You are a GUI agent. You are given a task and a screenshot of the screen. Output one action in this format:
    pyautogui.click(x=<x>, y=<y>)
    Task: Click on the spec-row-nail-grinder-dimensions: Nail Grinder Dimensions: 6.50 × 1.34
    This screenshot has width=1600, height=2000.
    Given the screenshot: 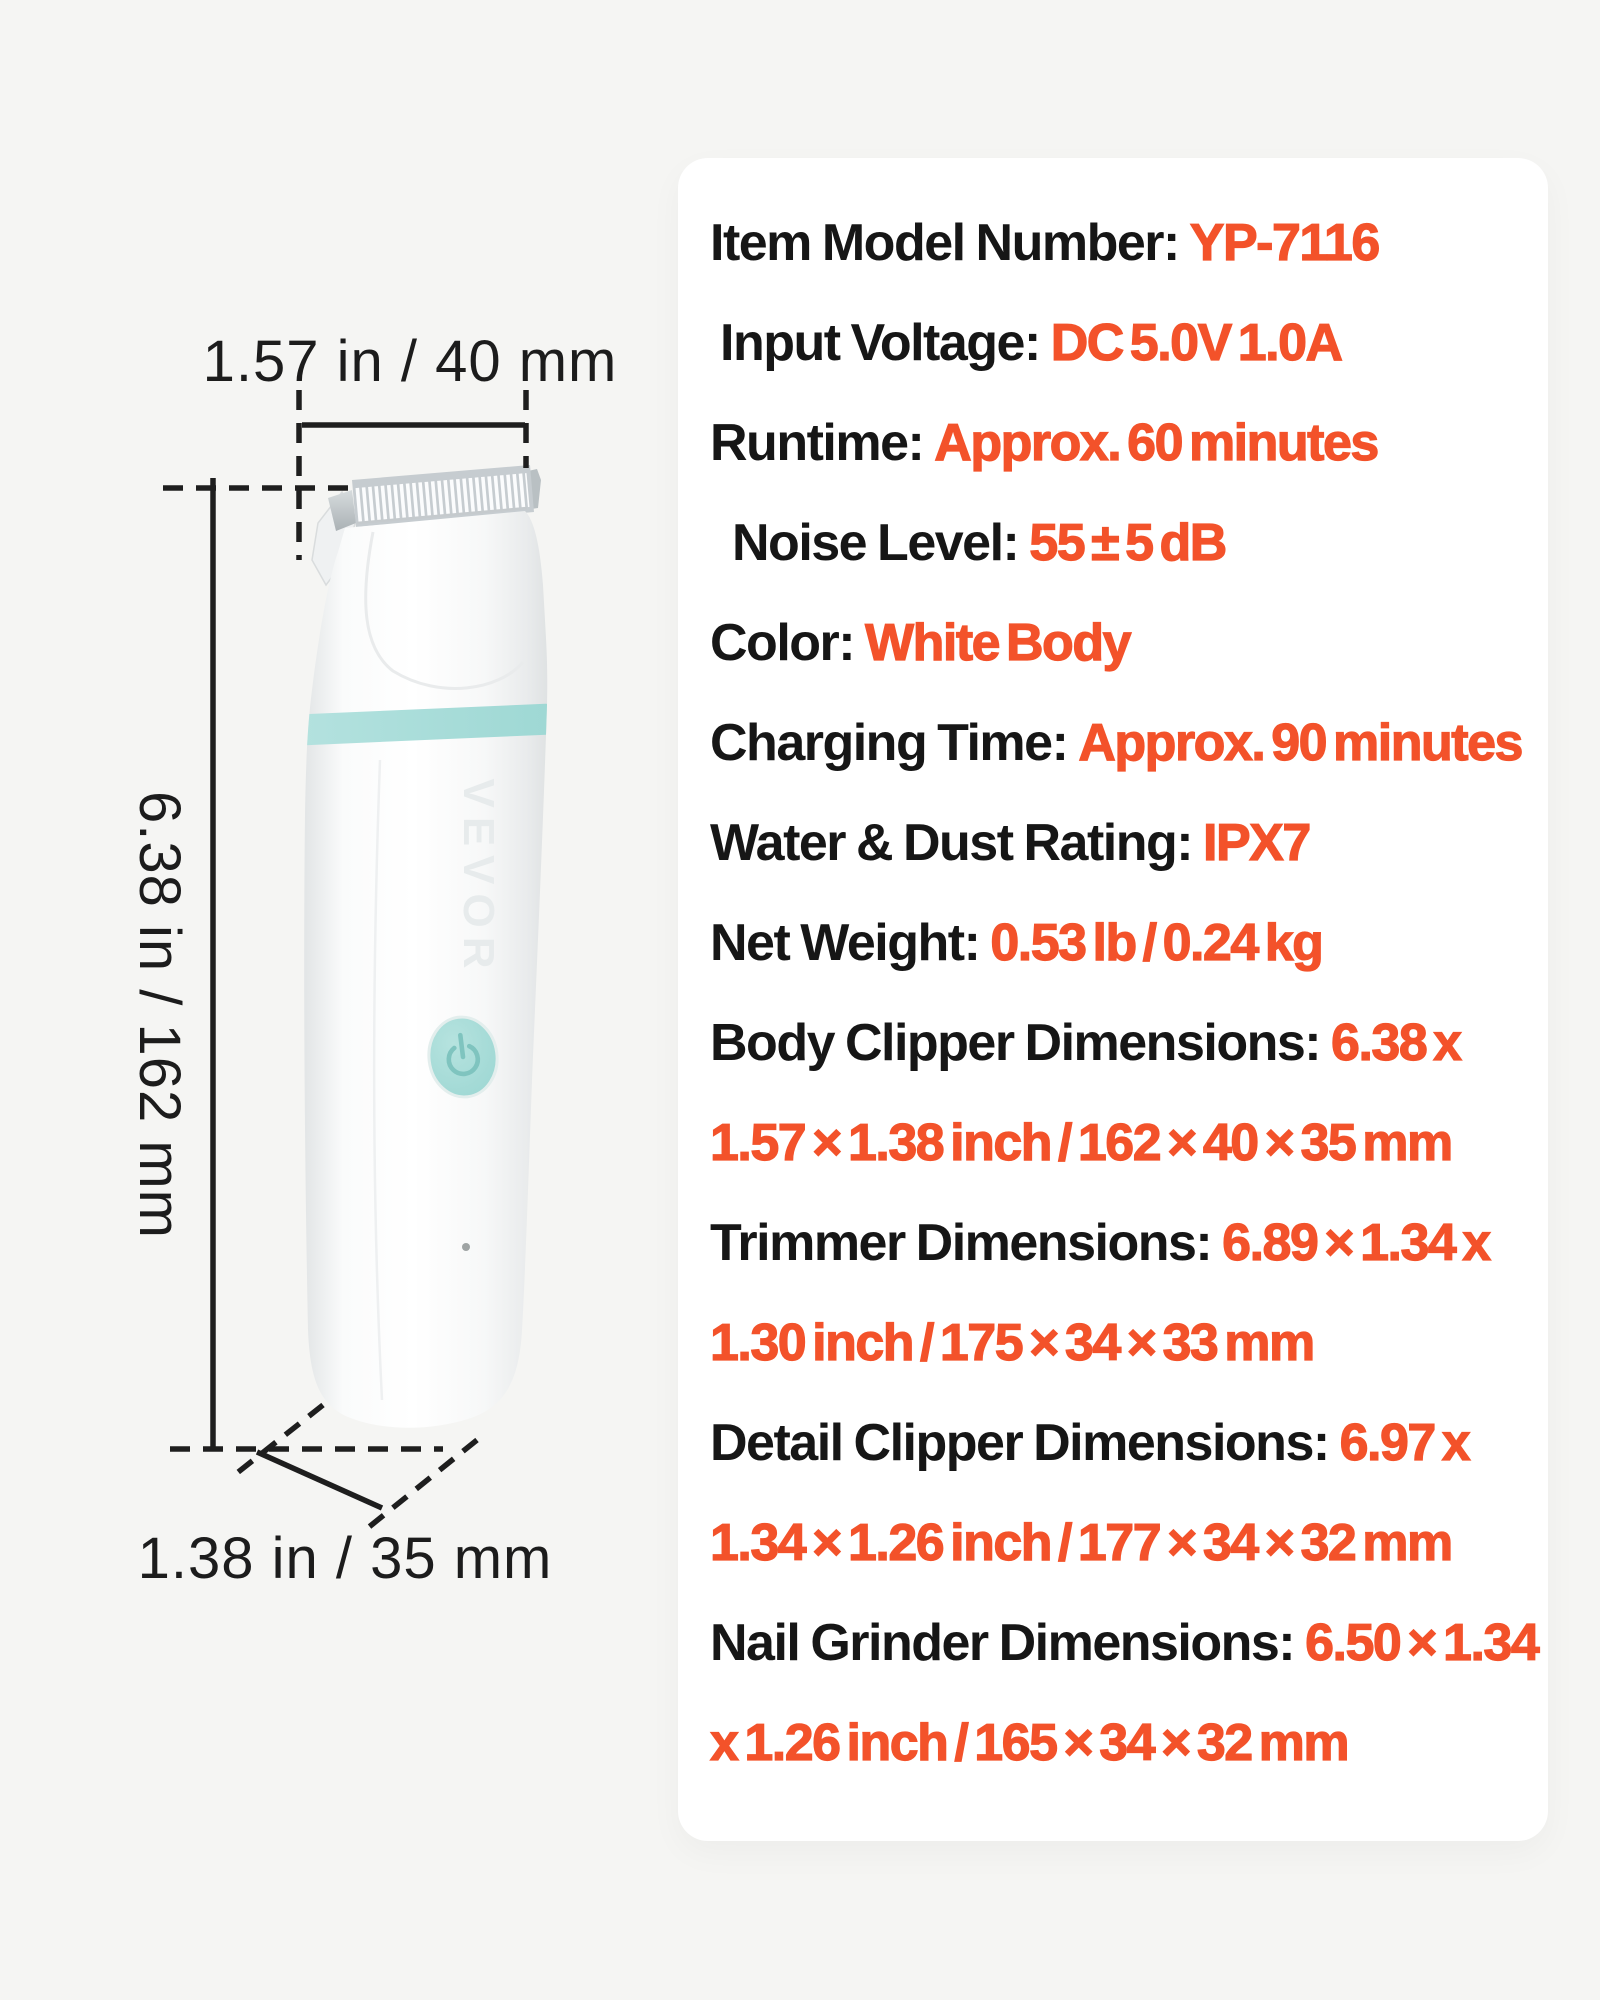 What is the action you would take?
    pyautogui.click(x=1129, y=1643)
    